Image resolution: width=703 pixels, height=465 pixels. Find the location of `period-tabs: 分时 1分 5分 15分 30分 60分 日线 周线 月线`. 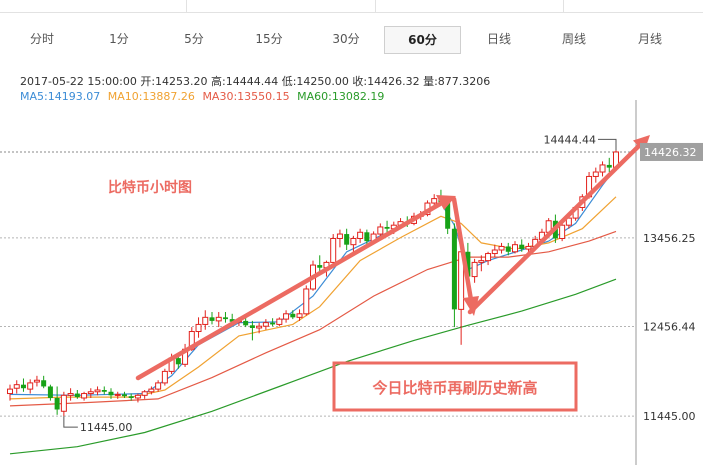

period-tabs: 分时 1分 5分 15分 30分 60分 日线 周线 月线 is located at coordinates (351, 40).